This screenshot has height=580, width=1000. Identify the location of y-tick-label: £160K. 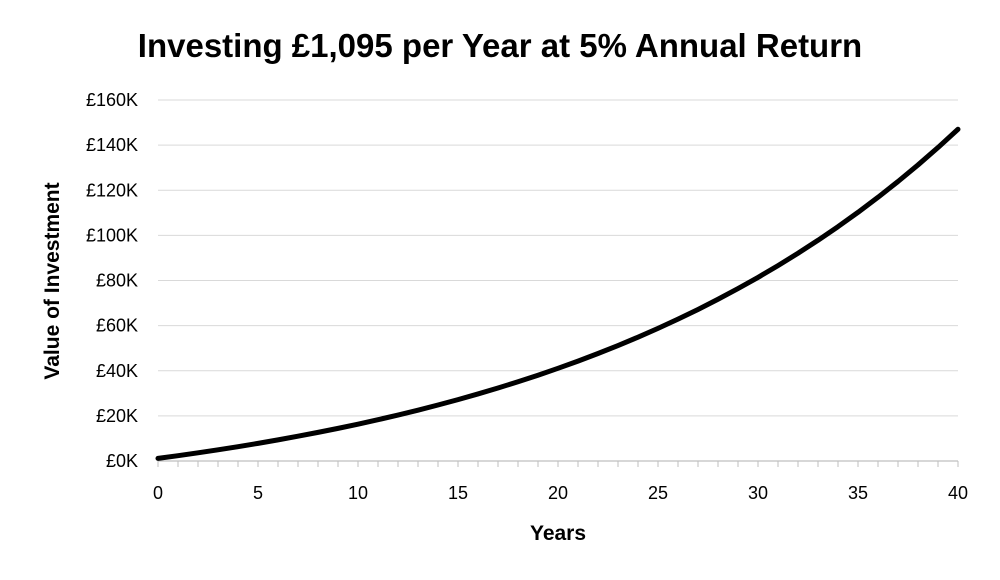
(112, 100).